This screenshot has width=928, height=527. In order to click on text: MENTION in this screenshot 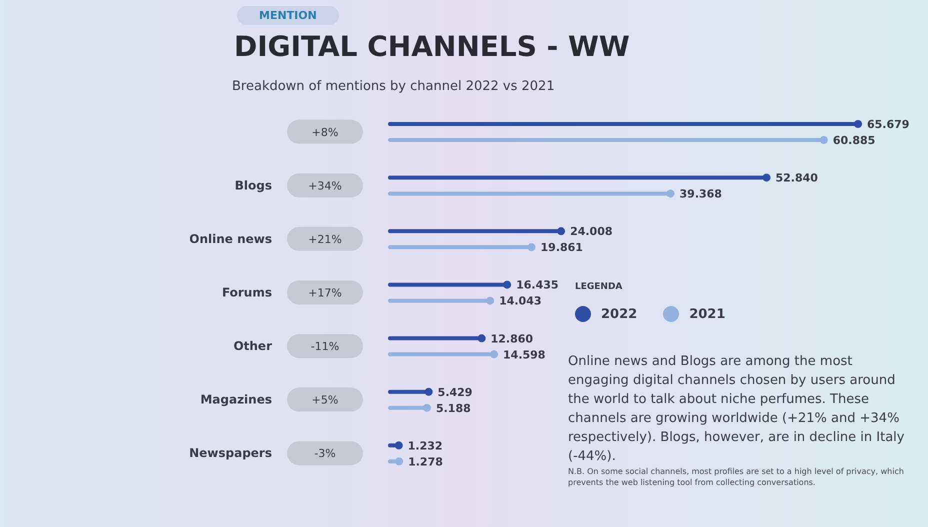, I will do `click(288, 15)`.